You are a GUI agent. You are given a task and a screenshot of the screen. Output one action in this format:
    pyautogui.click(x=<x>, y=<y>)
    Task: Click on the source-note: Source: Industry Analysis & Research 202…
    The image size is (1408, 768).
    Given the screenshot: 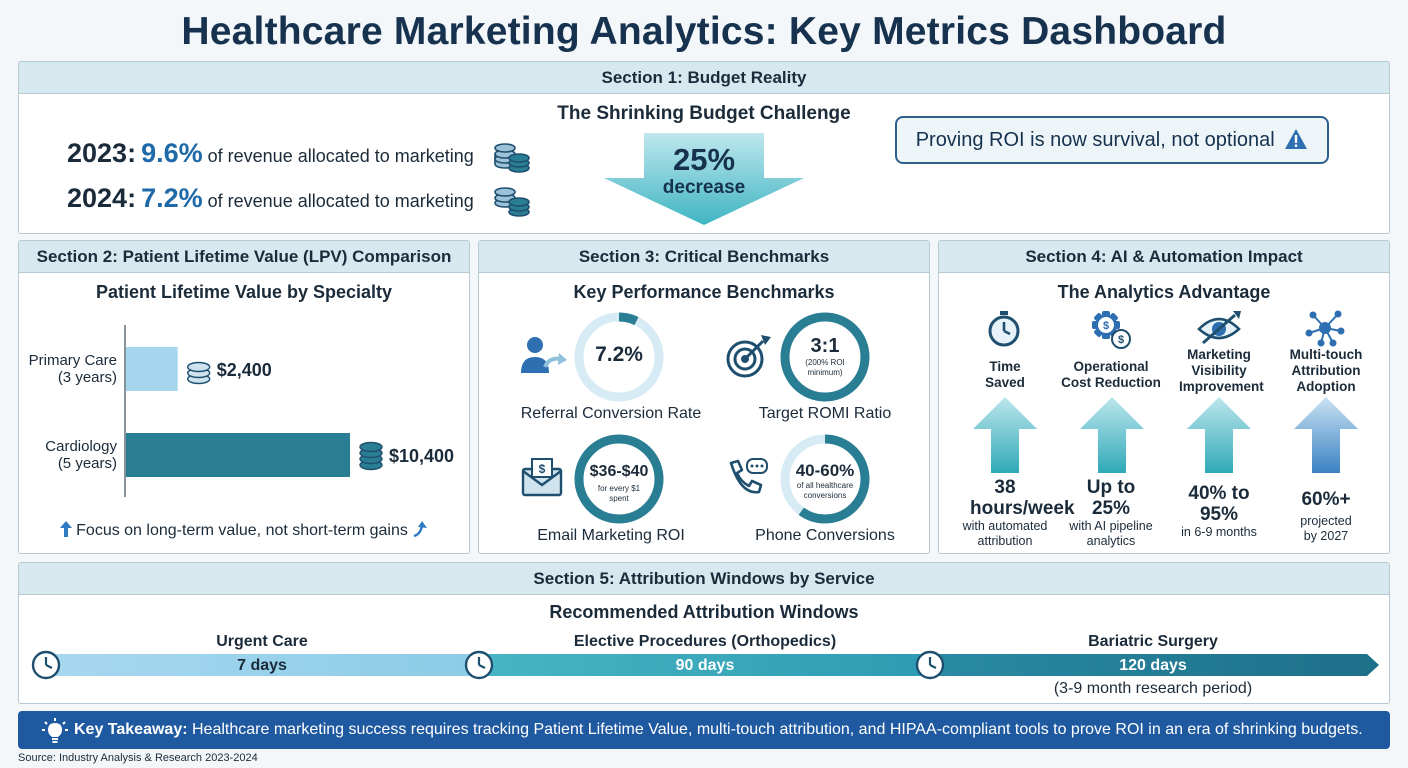 What is the action you would take?
    pyautogui.click(x=138, y=758)
    